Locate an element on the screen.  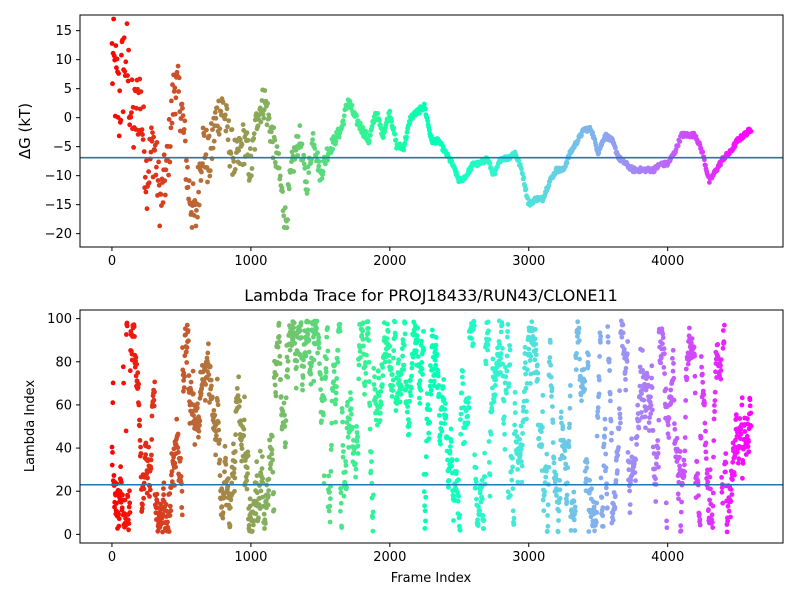
delta-g-x-tick-label: 2000 is located at coordinates (389, 261).